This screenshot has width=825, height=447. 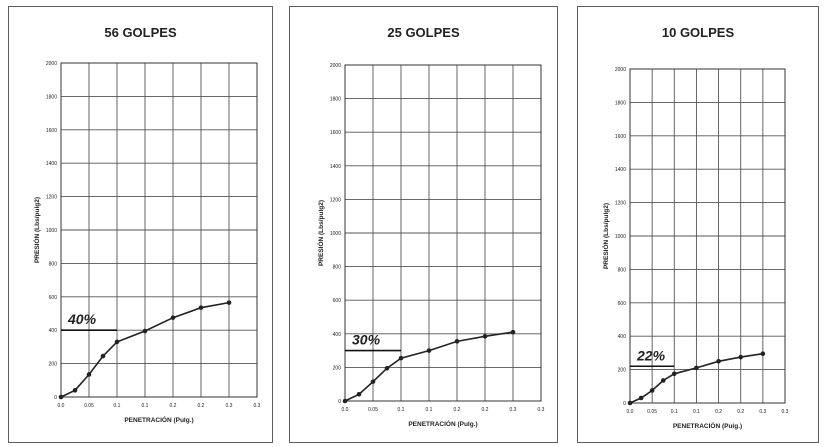 I want to click on chart-title: 56 GOLPES, so click(x=140, y=32).